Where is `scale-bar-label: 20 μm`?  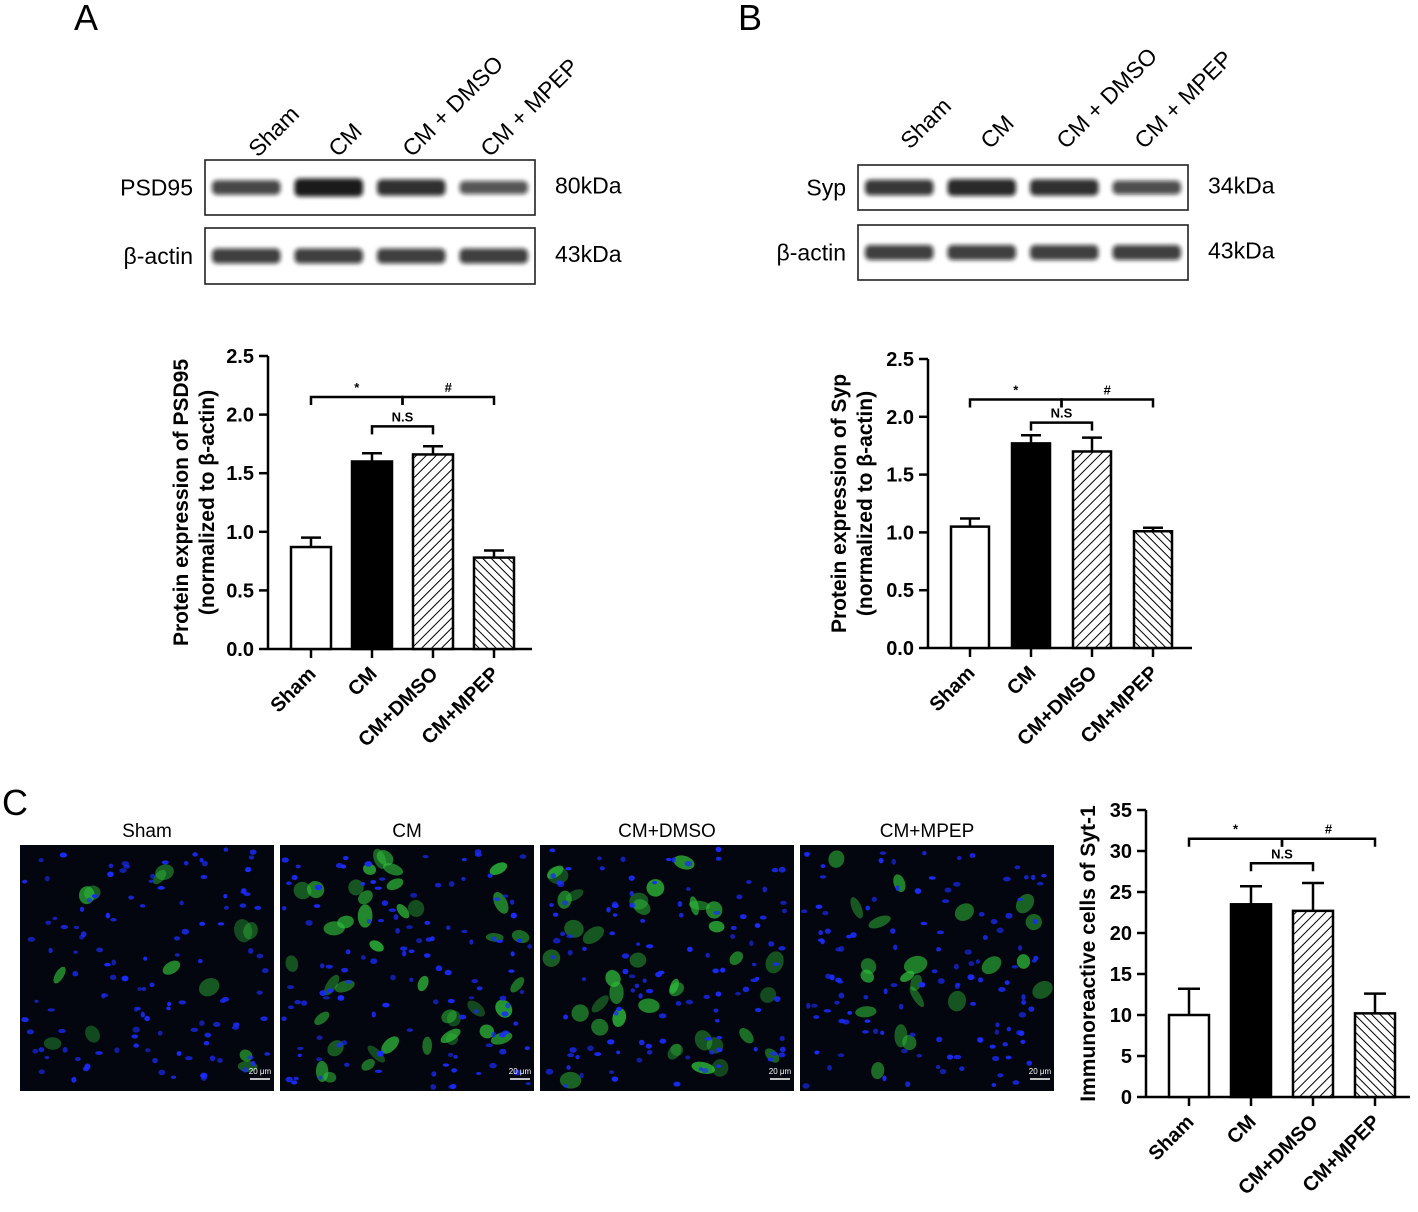 scale-bar-label: 20 μm is located at coordinates (260, 1071).